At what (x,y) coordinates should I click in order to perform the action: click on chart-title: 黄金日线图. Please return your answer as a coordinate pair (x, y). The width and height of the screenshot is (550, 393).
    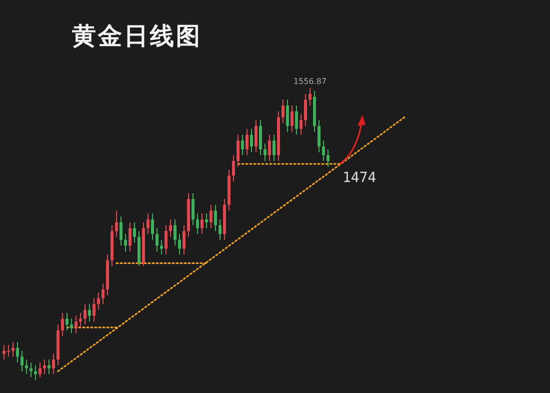
    Looking at the image, I should click on (136, 35).